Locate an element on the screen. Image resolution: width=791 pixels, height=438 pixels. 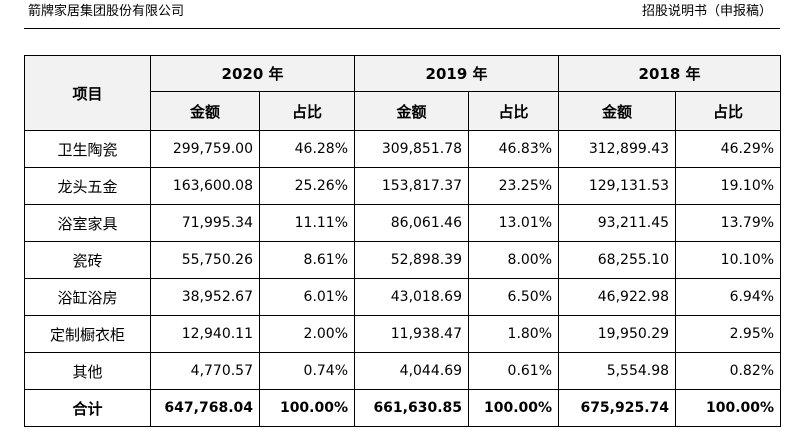
ratio-cell: 8.00% is located at coordinates (514, 260).